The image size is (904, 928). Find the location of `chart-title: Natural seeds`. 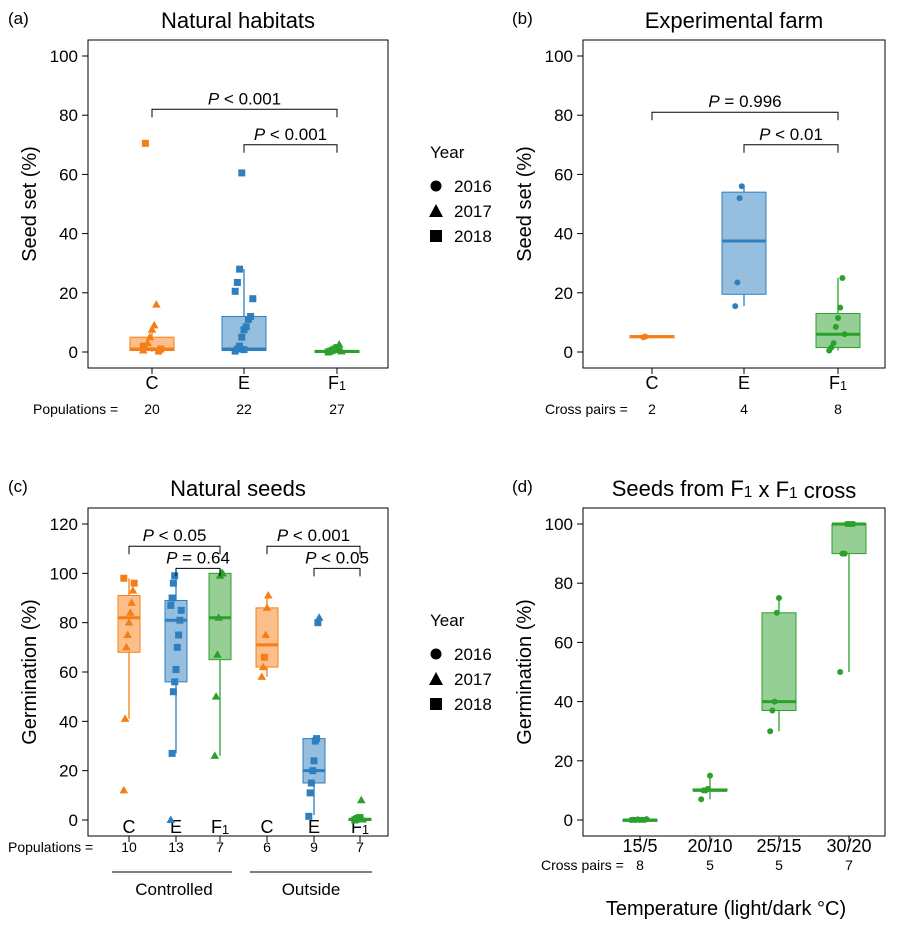

chart-title: Natural seeds is located at coordinates (238, 488).